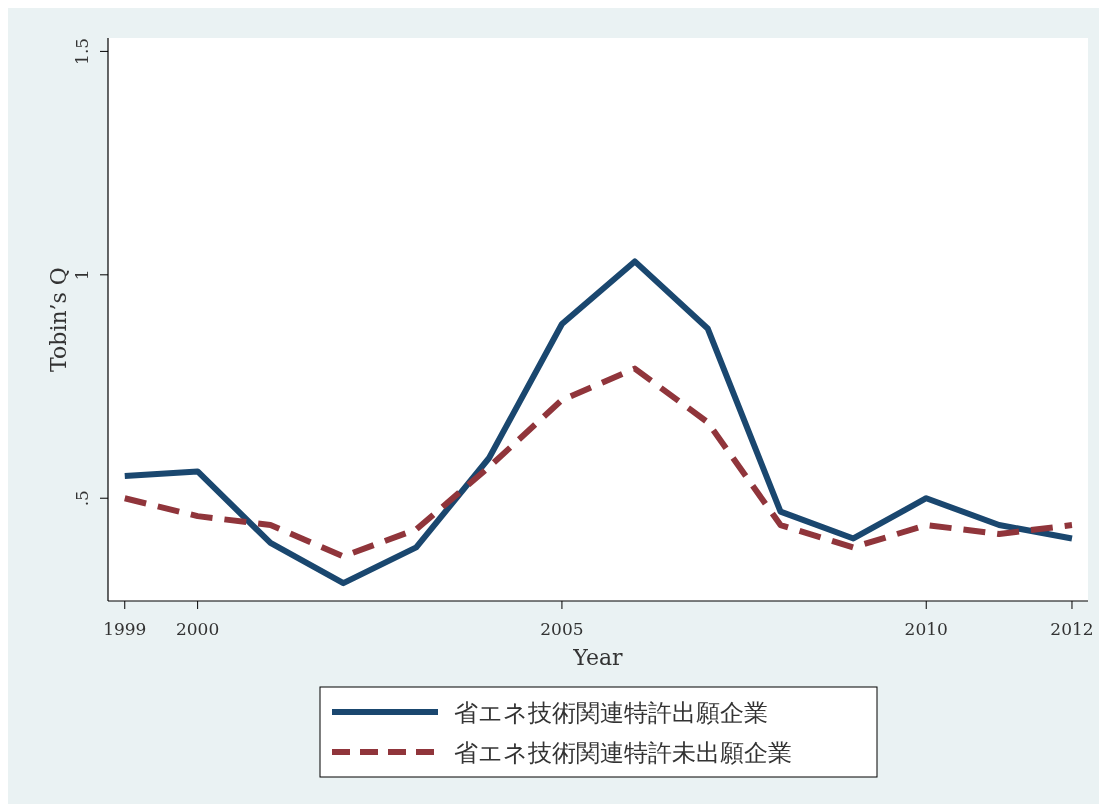 Image resolution: width=1107 pixels, height=812 pixels. What do you see at coordinates (623, 753) in the screenshot?
I see `legend-label: 省エネ技術関連特許未出願企業` at bounding box center [623, 753].